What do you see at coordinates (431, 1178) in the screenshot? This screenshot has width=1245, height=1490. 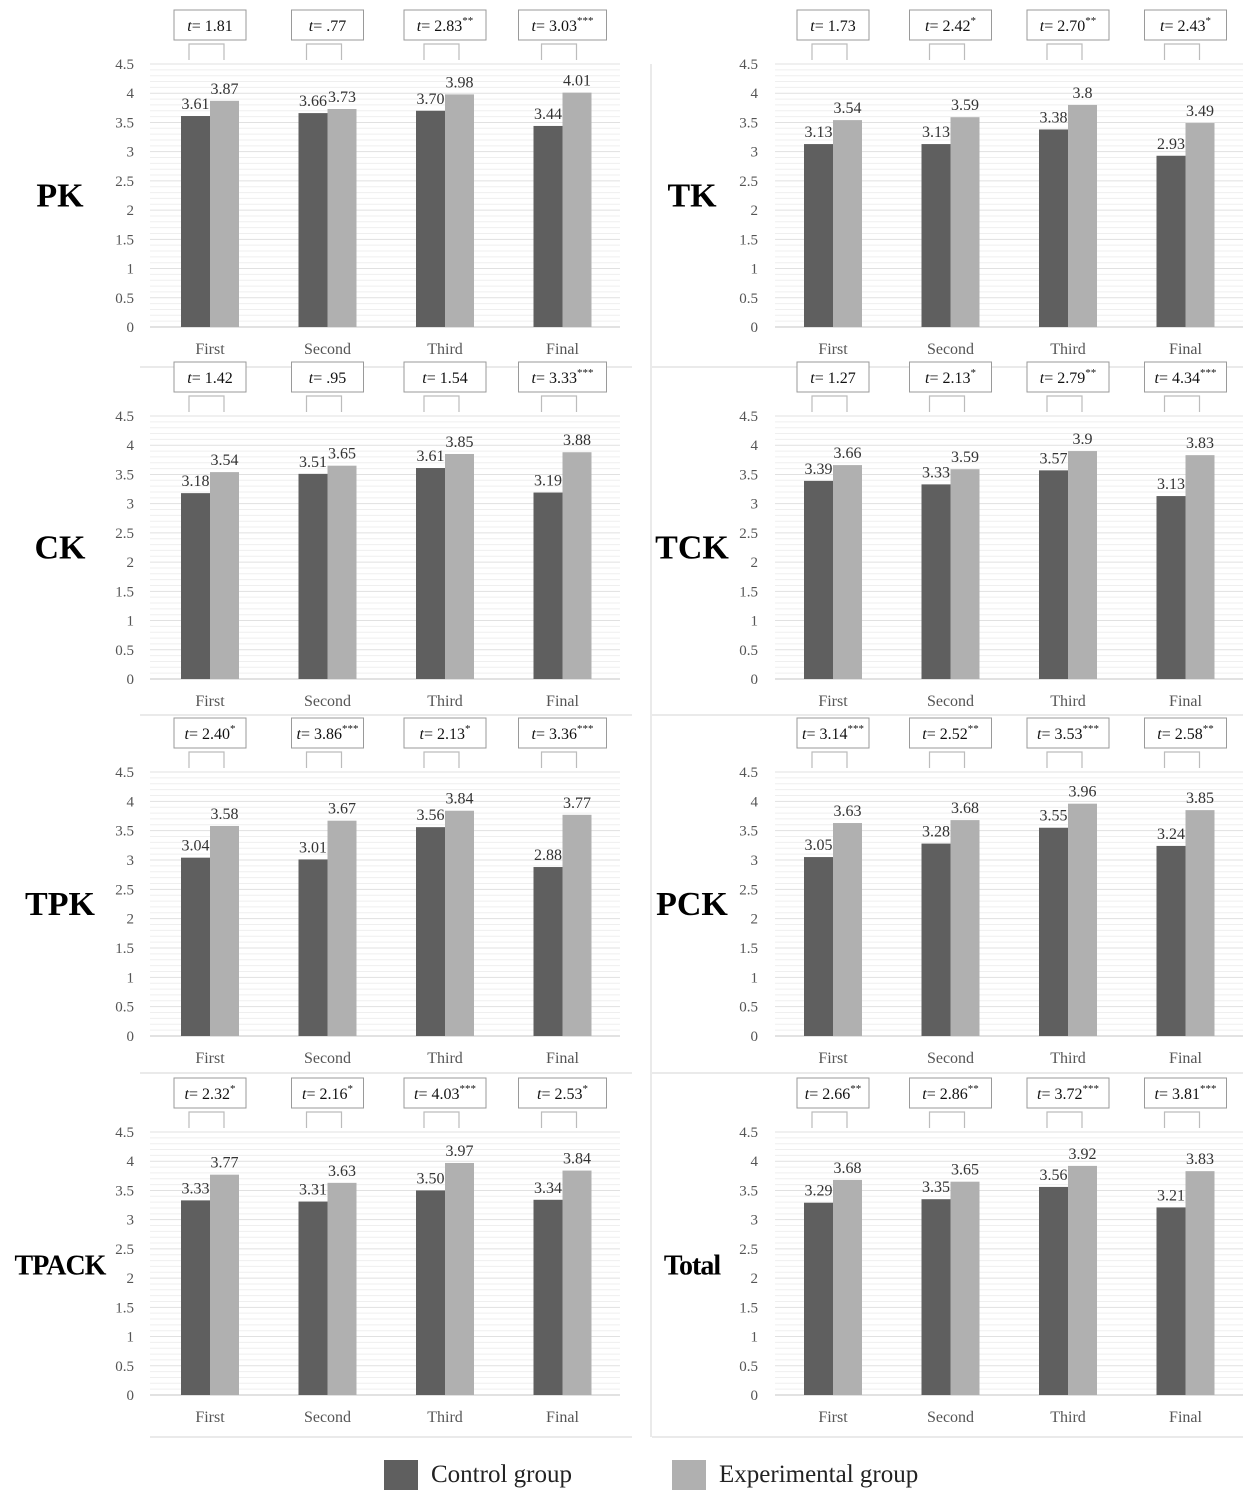 I see `data-label: 3.50` at bounding box center [431, 1178].